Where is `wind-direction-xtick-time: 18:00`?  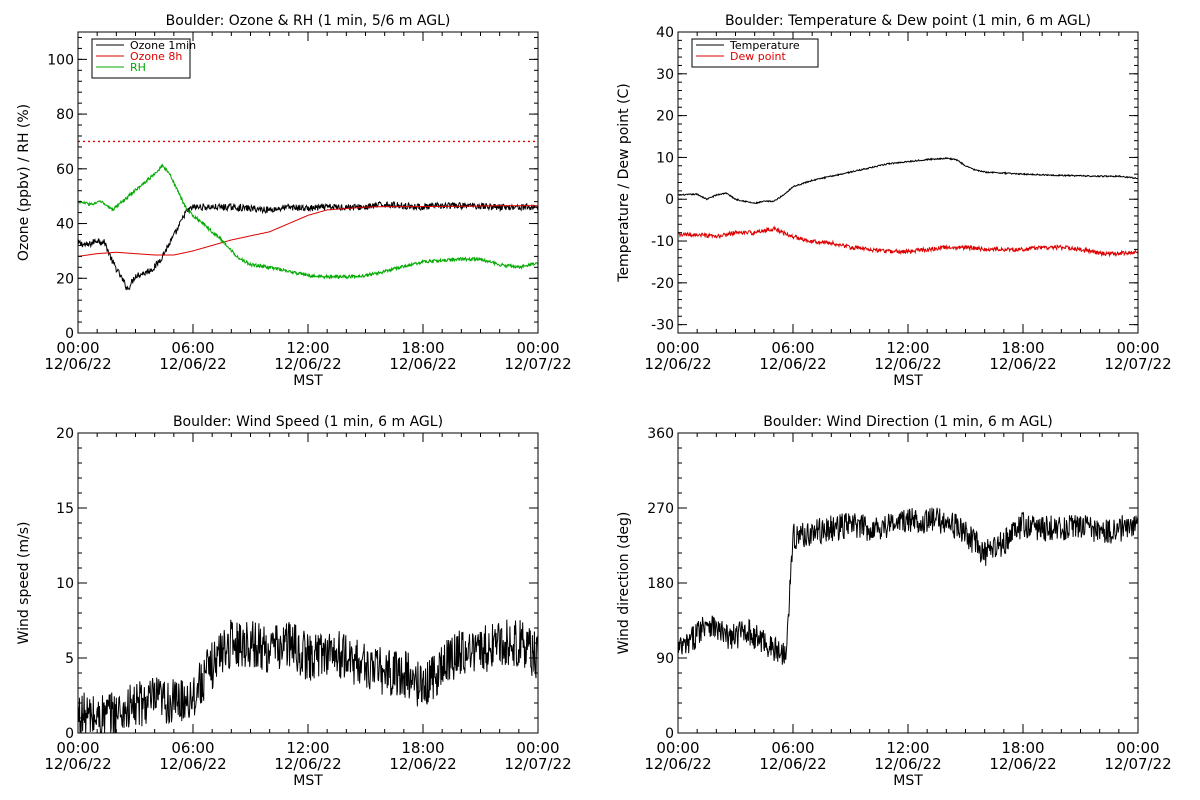
wind-direction-xtick-time: 18:00 is located at coordinates (1022, 748).